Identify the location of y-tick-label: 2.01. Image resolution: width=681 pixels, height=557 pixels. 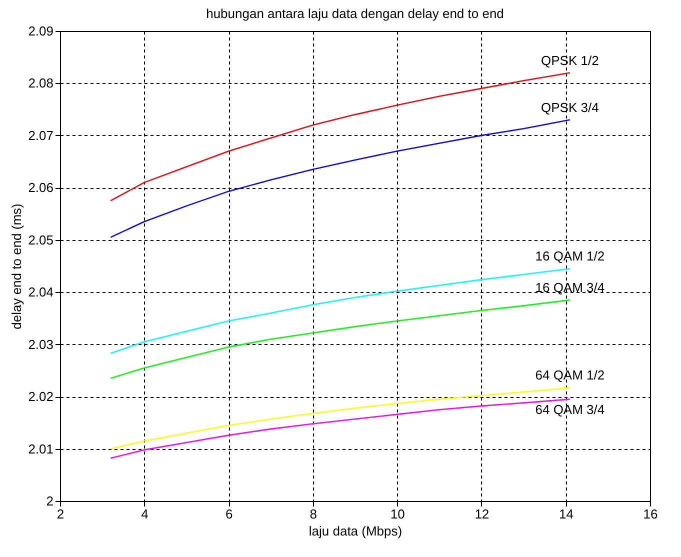
(41, 448).